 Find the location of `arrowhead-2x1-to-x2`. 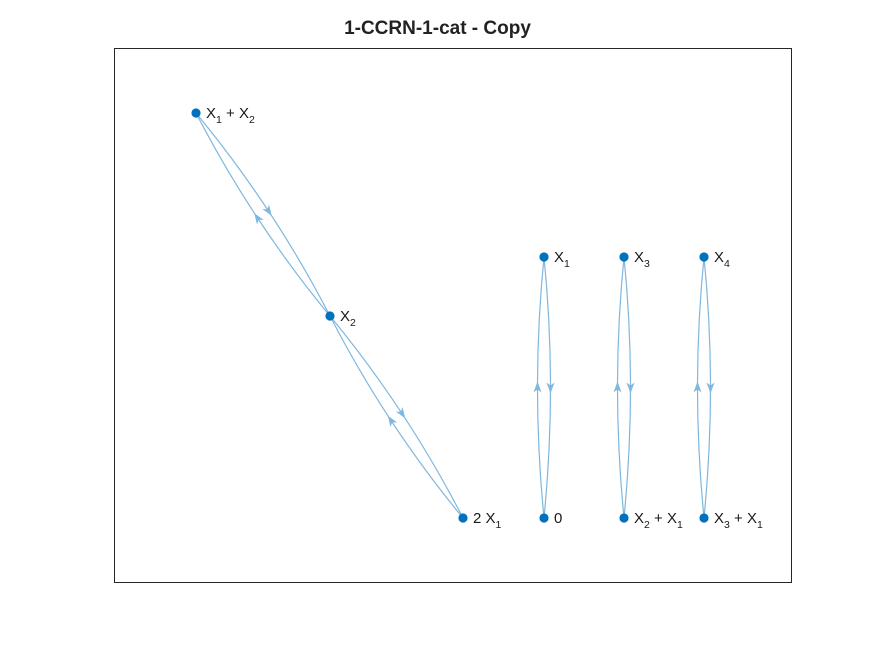

arrowhead-2x1-to-x2 is located at coordinates (392, 421).